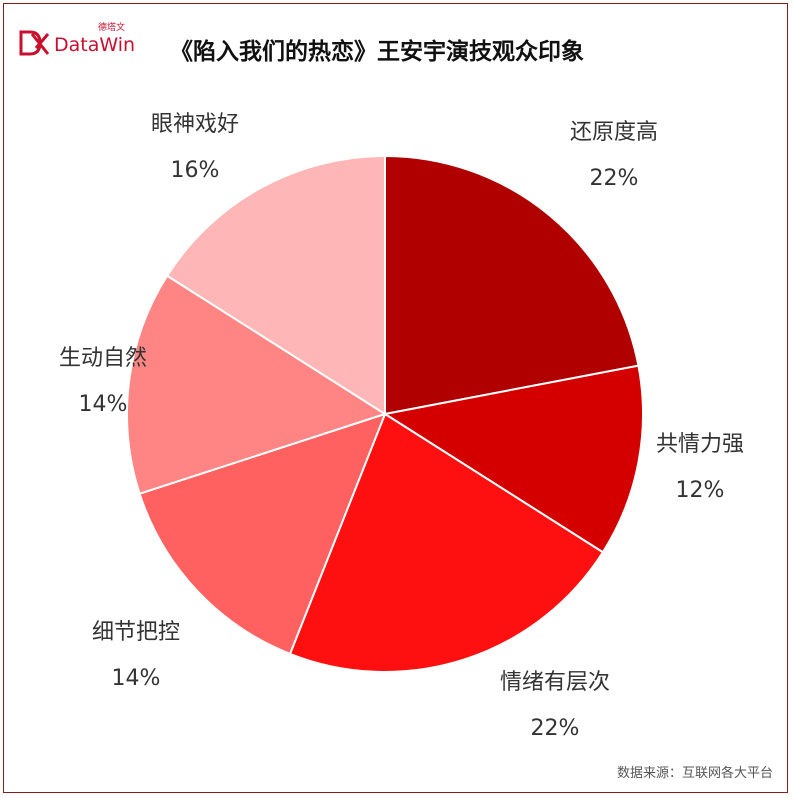 The width and height of the screenshot is (793, 798). I want to click on slice-name-5: 眼神戏好, so click(194, 124).